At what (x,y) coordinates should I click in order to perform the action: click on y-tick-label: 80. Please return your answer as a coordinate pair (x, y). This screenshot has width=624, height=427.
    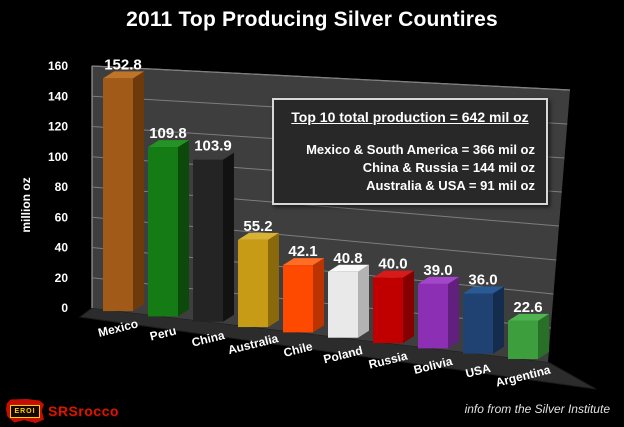
    Looking at the image, I should click on (62, 187).